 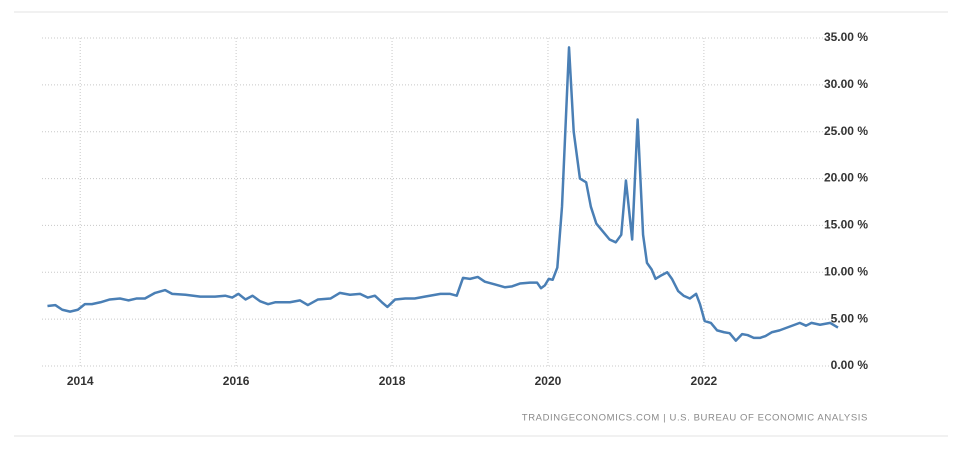 What do you see at coordinates (846, 225) in the screenshot?
I see `y-tick-label: 15.00 %` at bounding box center [846, 225].